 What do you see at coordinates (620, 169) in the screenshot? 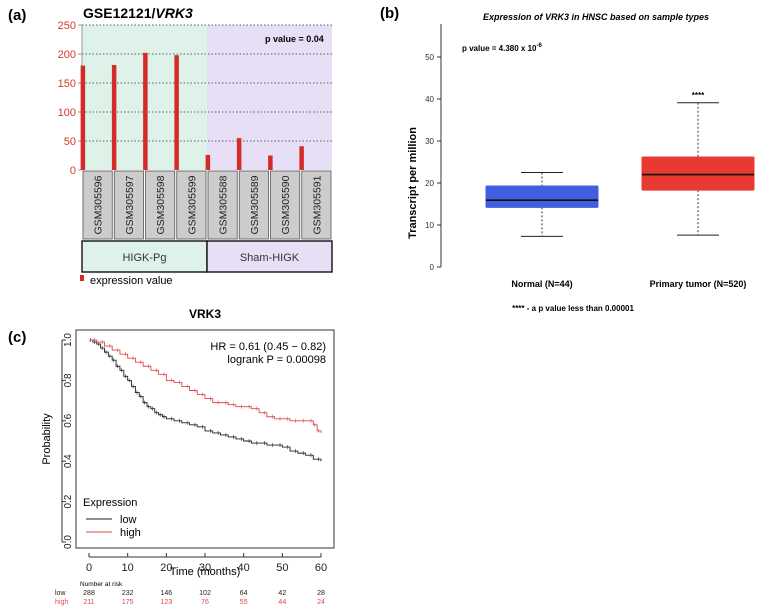
I see `boxplots` at bounding box center [620, 169].